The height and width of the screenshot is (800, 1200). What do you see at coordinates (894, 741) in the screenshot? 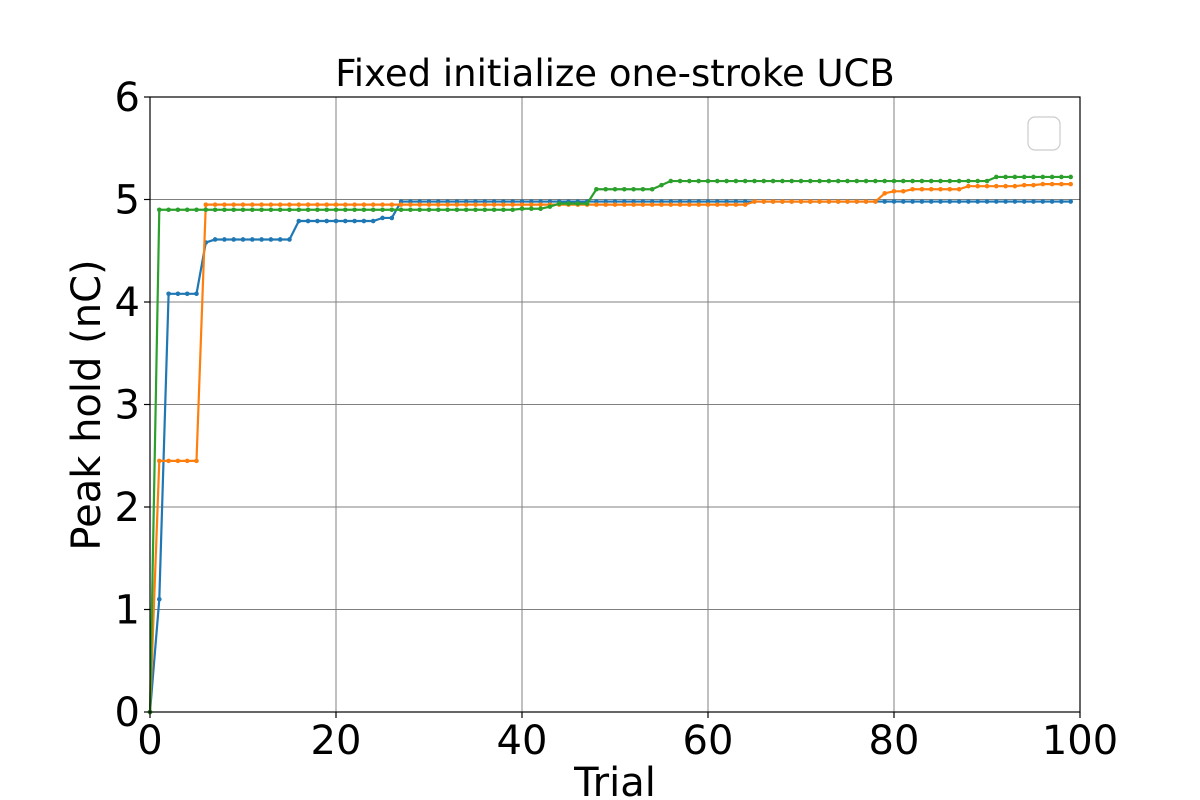
I see `x-tick-label: 80` at bounding box center [894, 741].